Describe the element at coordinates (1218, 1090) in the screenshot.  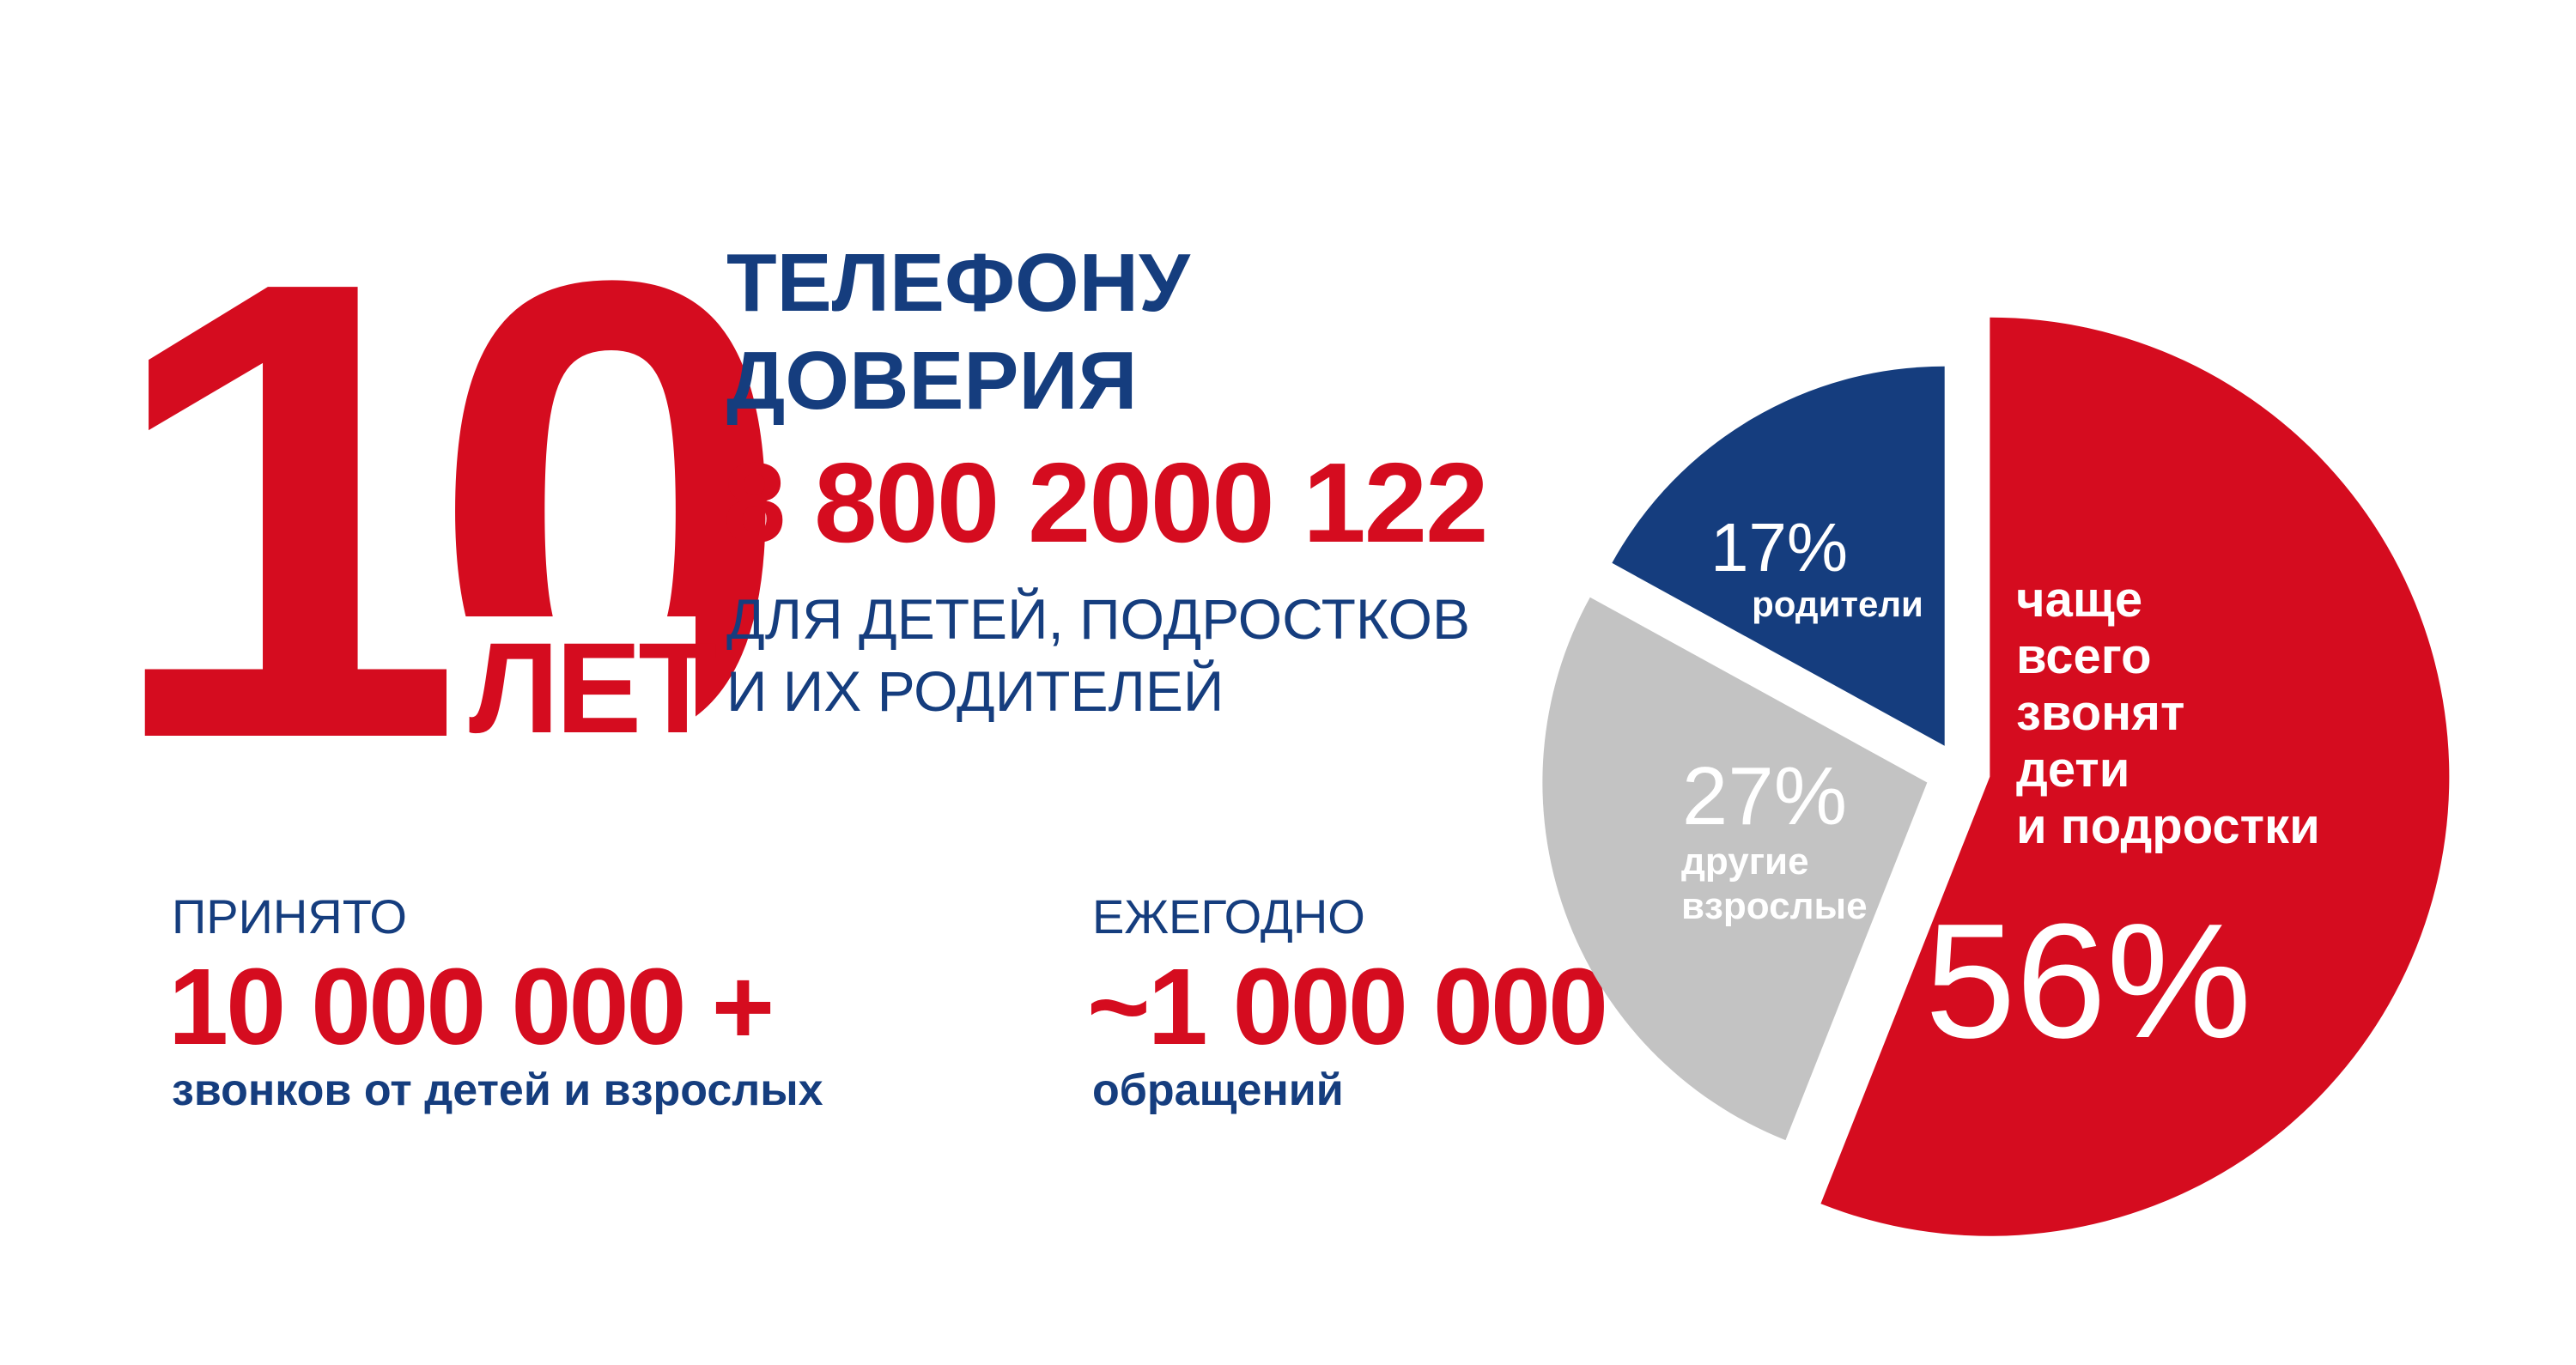
I see `stat-yearly-caption: обращений` at that location.